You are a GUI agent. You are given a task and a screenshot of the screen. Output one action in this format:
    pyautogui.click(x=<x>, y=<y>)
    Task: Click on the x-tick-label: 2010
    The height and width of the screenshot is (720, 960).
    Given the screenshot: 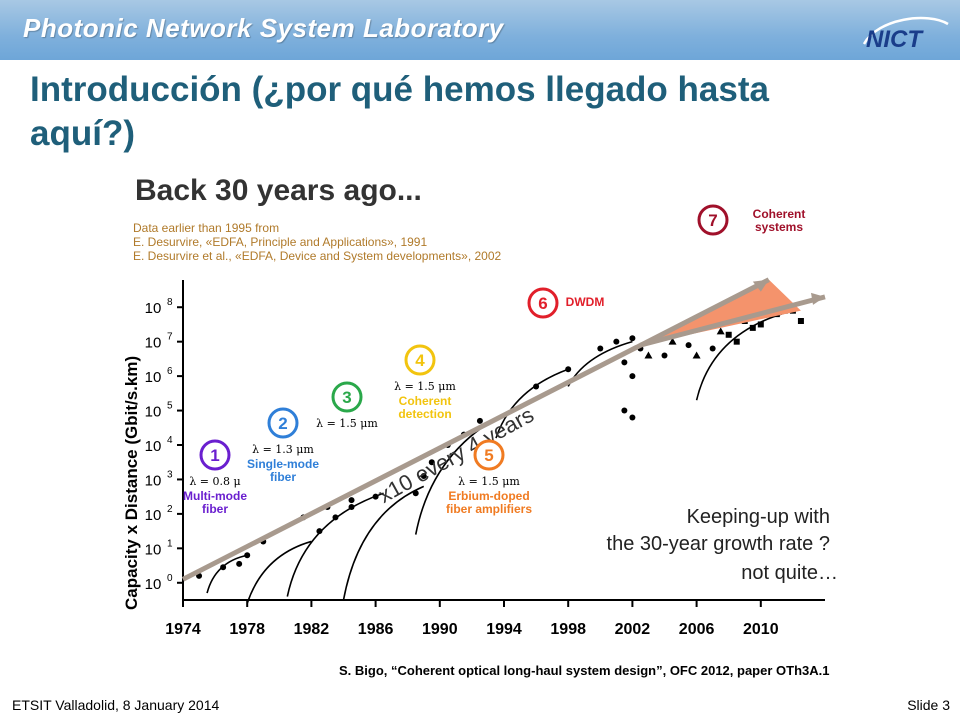 What is the action you would take?
    pyautogui.click(x=761, y=629)
    